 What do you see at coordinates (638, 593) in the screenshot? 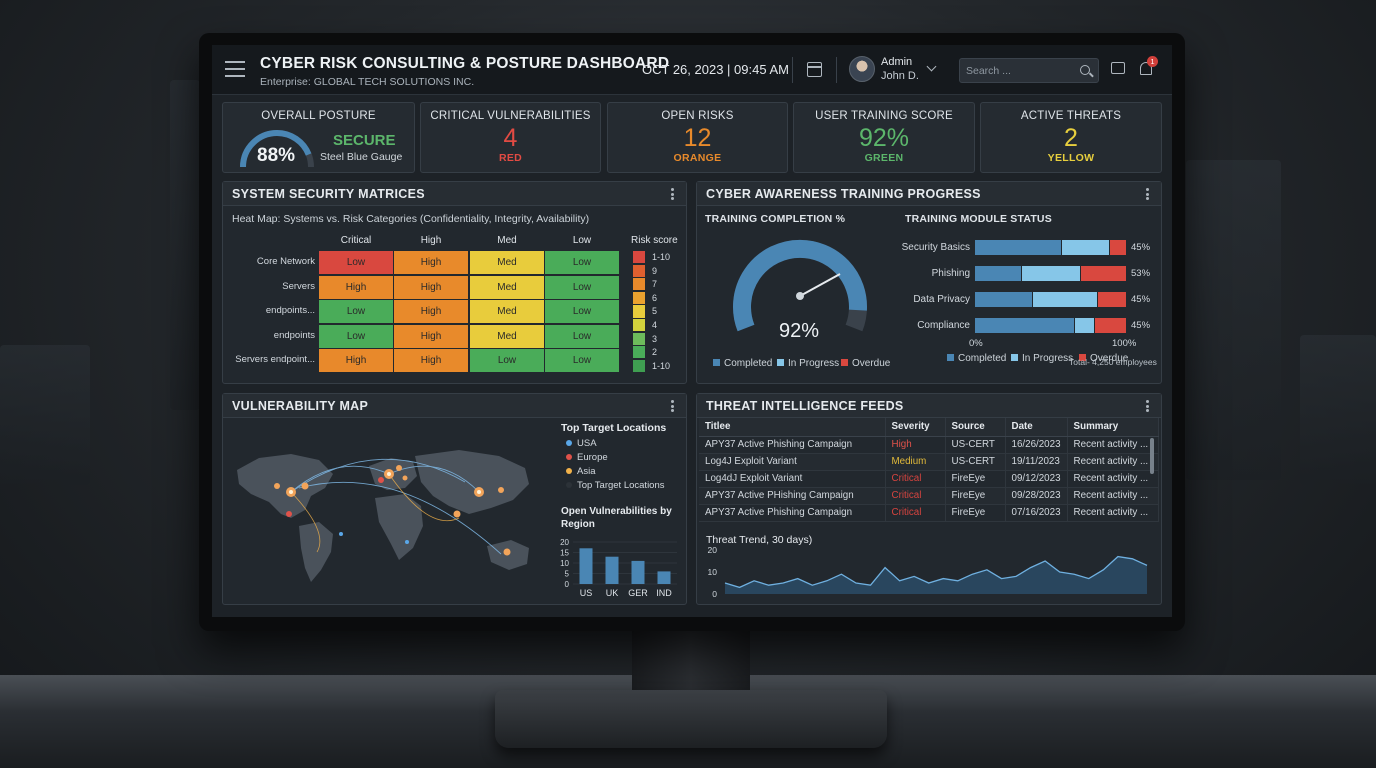
I see `region-x-label: GER` at bounding box center [638, 593].